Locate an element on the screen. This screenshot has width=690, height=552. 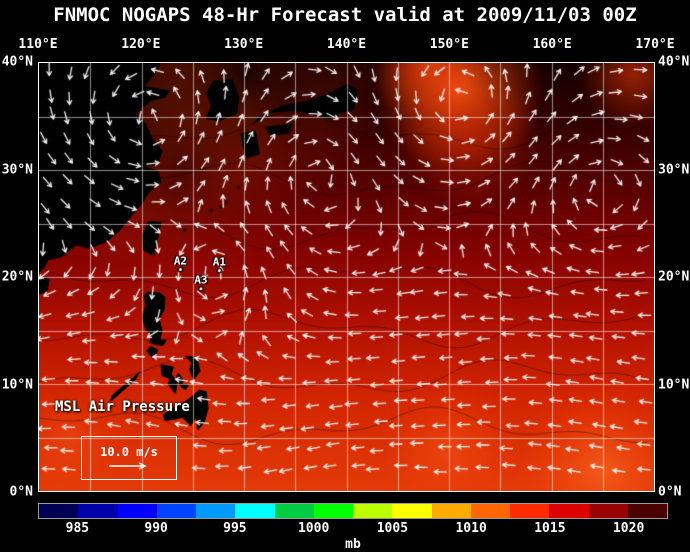
latitude-axis-right: 40°N 30°N 20°N 10°N 0°N is located at coordinates (673, 277).